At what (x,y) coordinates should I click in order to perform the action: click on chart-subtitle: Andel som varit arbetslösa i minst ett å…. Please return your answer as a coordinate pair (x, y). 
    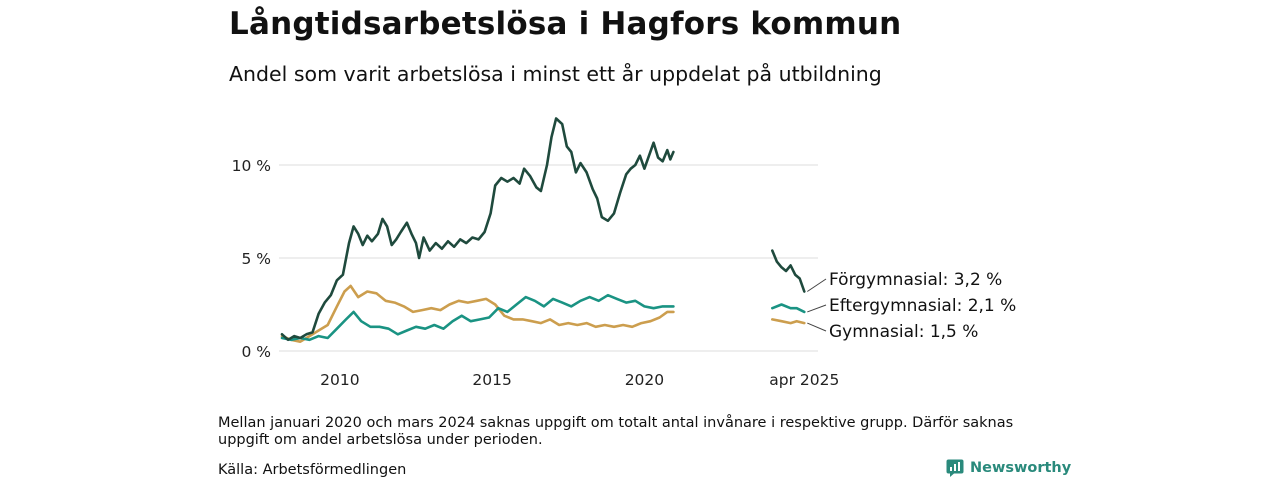
    Looking at the image, I should click on (555, 74).